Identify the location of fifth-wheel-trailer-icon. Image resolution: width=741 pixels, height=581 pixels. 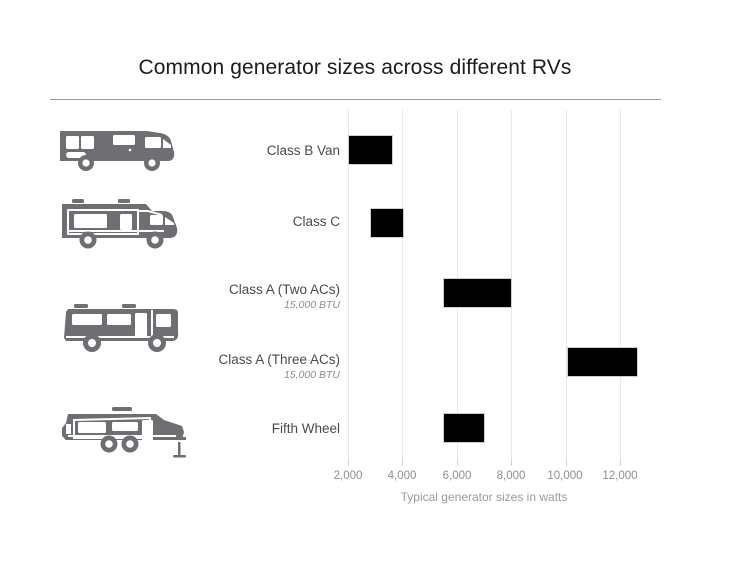
(121, 431).